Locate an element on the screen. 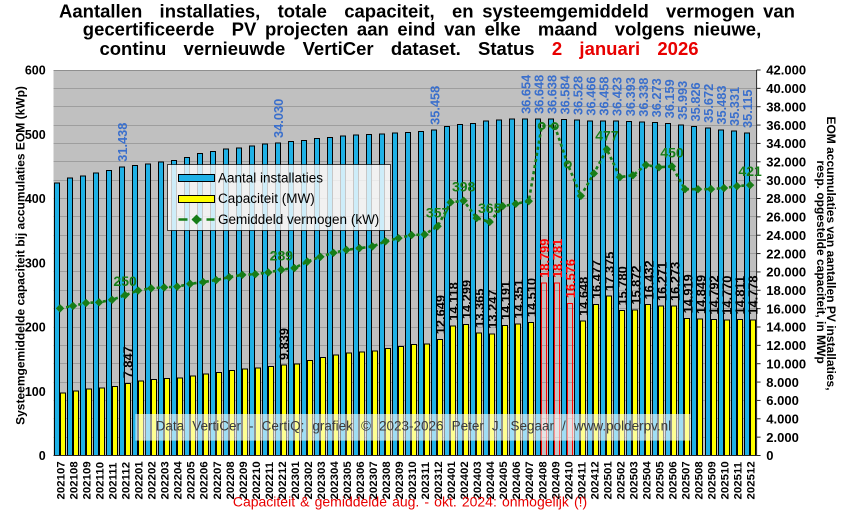 This screenshot has width=841, height=522. svg-text: 365 is located at coordinates (490, 208).